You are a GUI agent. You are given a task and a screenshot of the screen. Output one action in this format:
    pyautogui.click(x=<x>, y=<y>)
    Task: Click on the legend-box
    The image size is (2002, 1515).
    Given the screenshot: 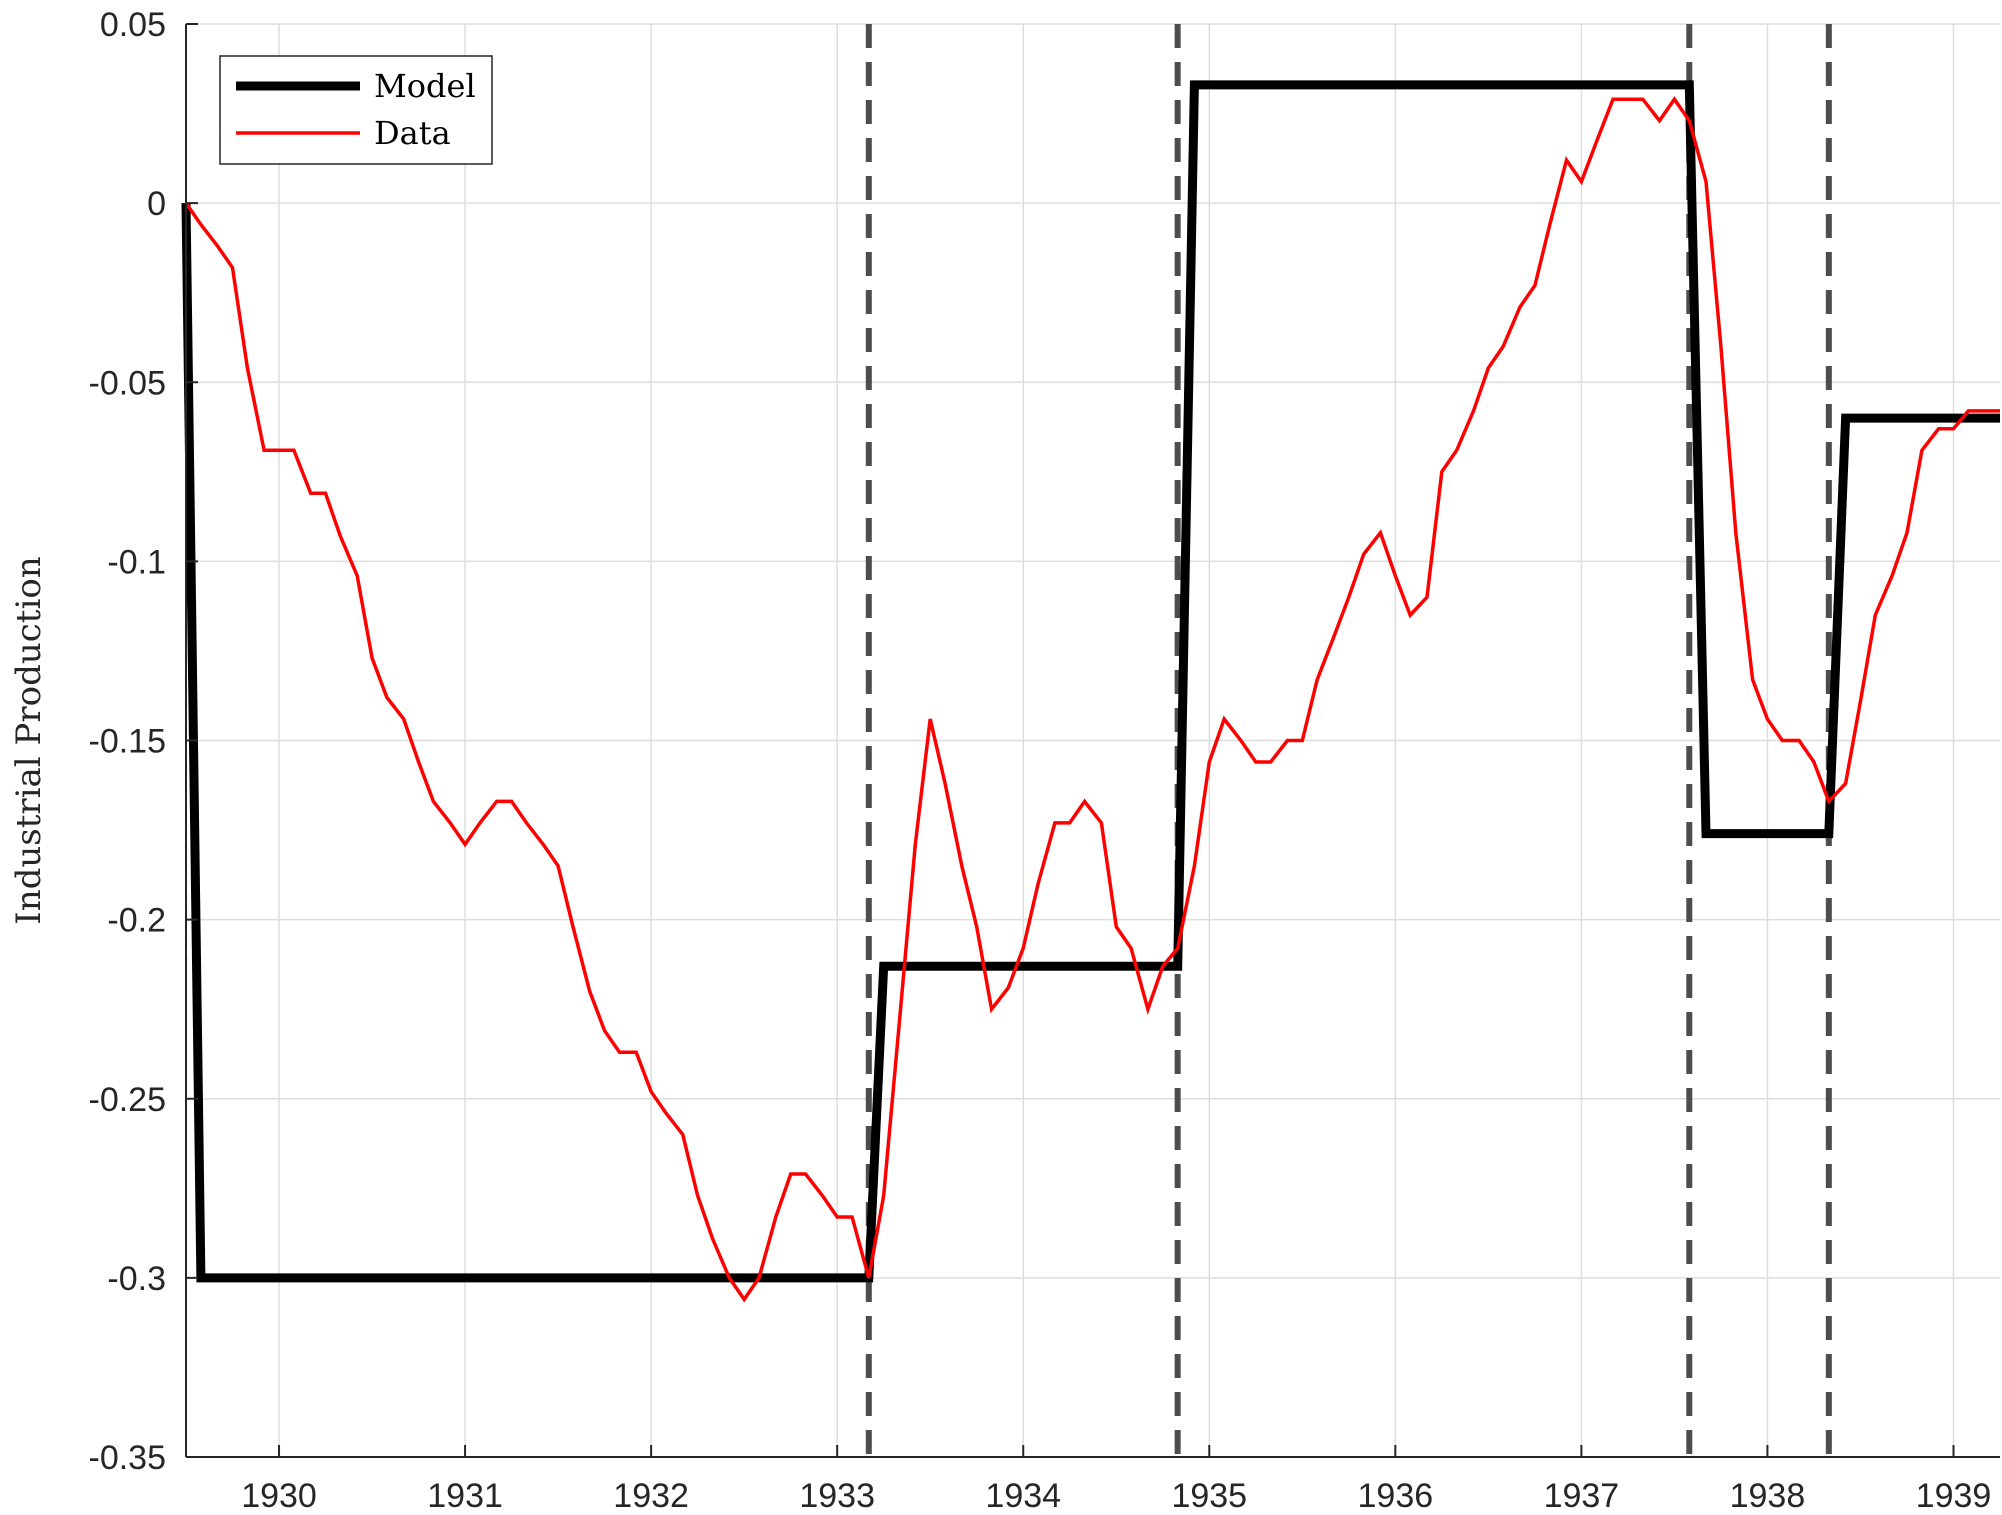 What is the action you would take?
    pyautogui.click(x=356, y=110)
    